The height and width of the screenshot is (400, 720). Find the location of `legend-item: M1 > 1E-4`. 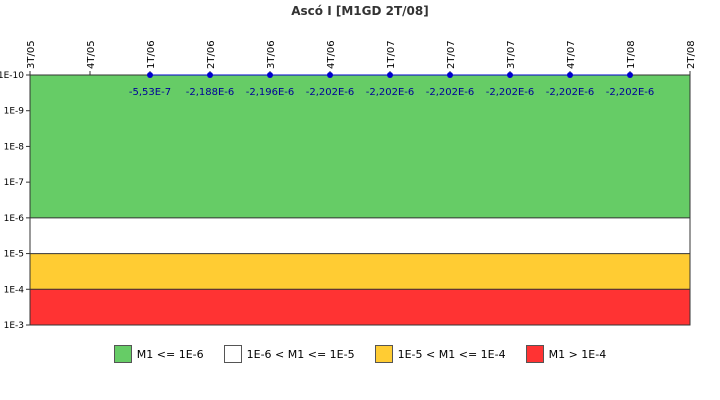

legend-item: M1 > 1E-4 is located at coordinates (566, 354).